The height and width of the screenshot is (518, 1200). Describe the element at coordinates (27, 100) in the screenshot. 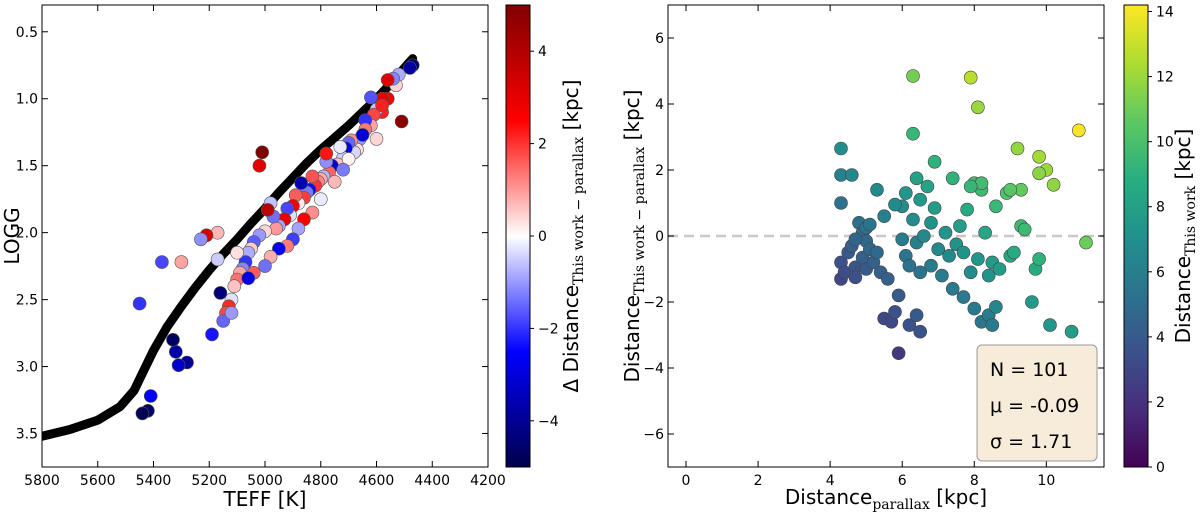

I see `left-y-tick-label: 1.0` at that location.